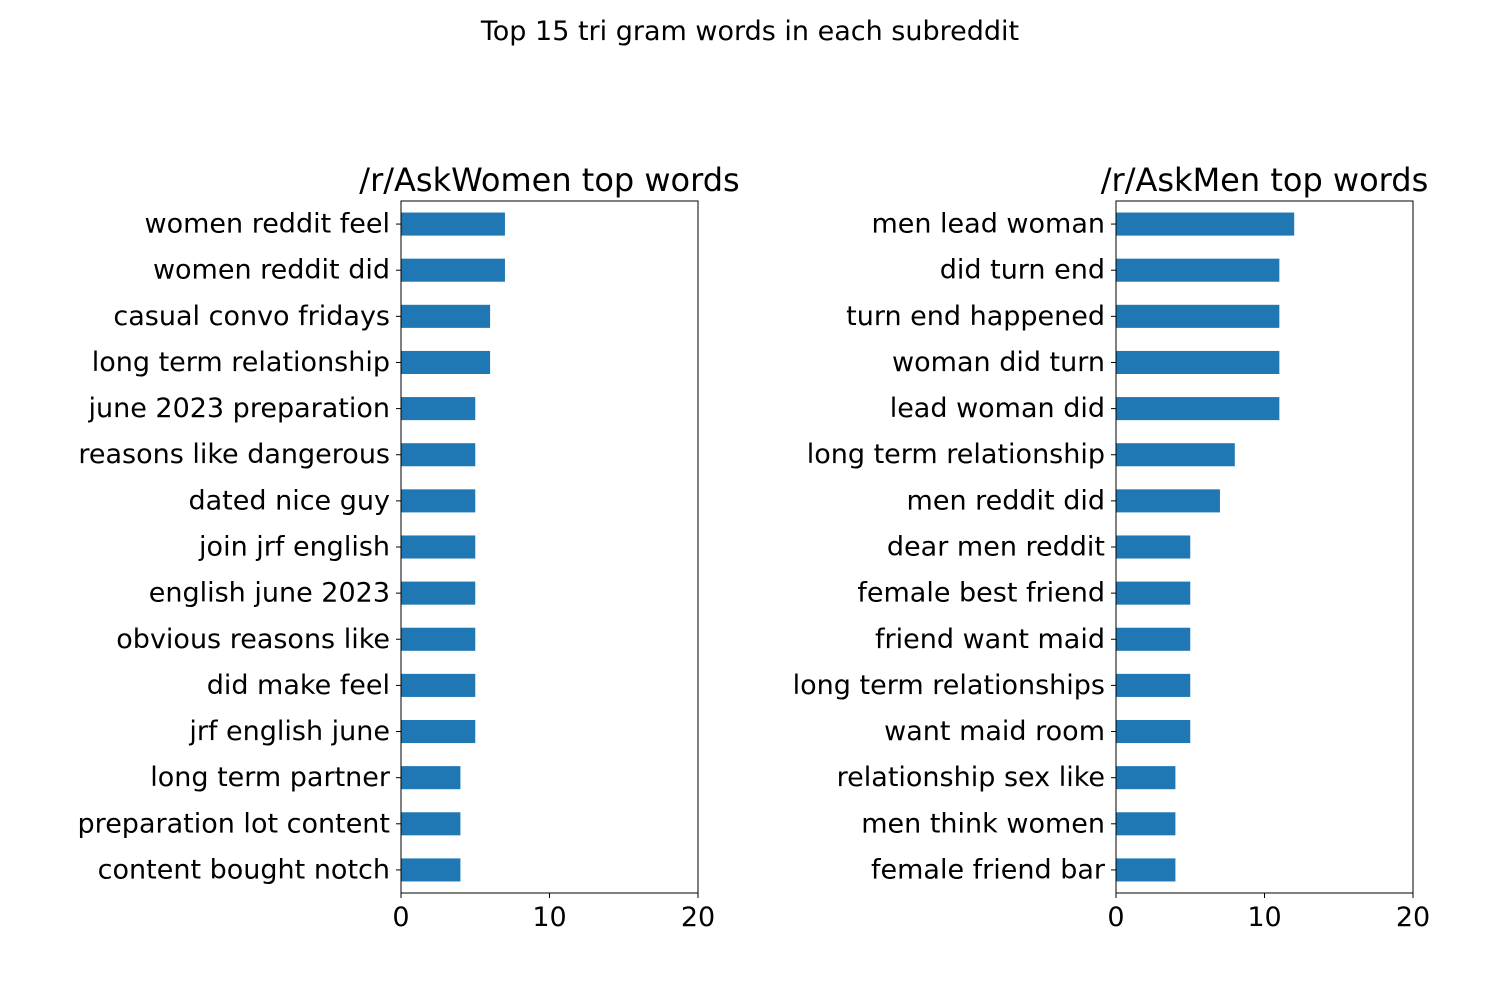 The height and width of the screenshot is (1000, 1500). I want to click on askmen-category-label: long term relationship, so click(956, 454).